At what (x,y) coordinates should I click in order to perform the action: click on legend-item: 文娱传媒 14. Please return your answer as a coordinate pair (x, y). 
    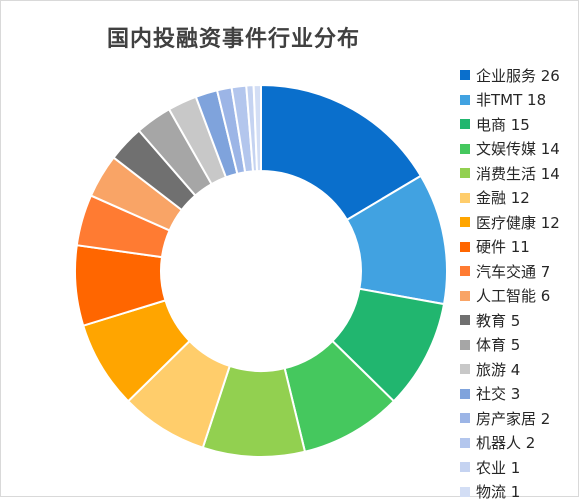
    Looking at the image, I should click on (510, 149).